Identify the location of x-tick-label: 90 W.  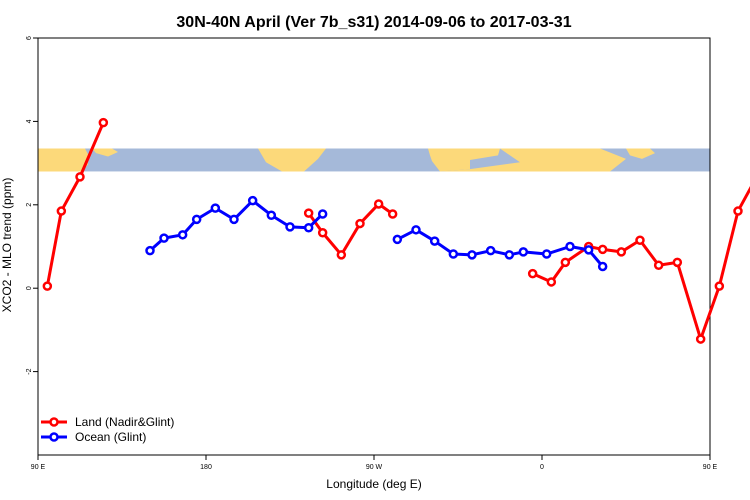
(374, 467).